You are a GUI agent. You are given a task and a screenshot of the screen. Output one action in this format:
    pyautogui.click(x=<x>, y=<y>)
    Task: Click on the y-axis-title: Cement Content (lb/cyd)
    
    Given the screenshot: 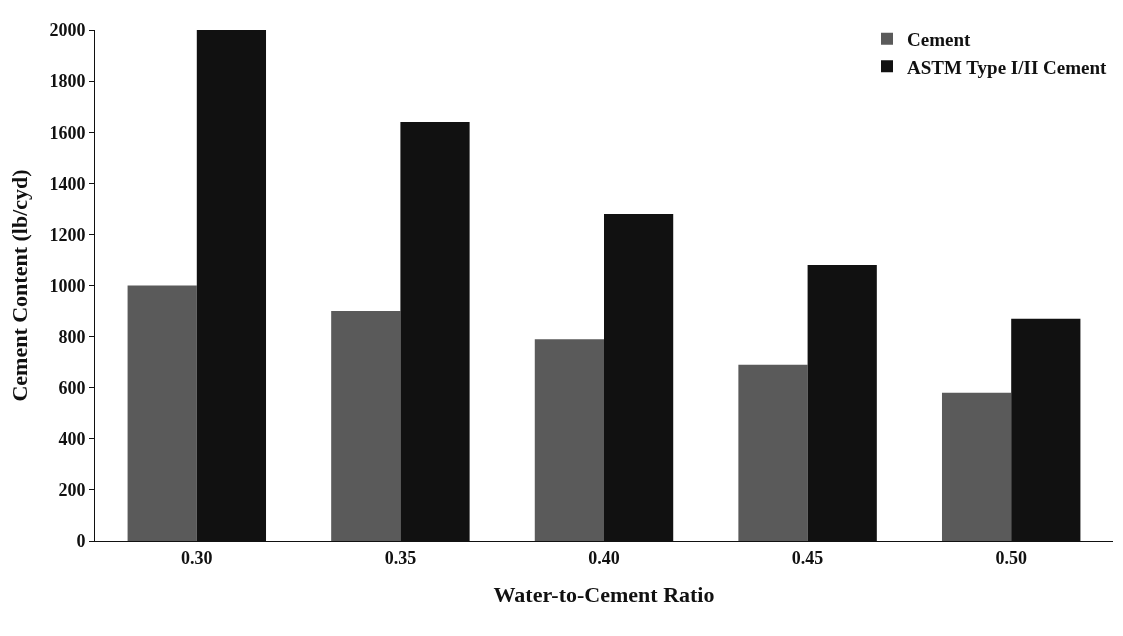 What is the action you would take?
    pyautogui.click(x=20, y=285)
    